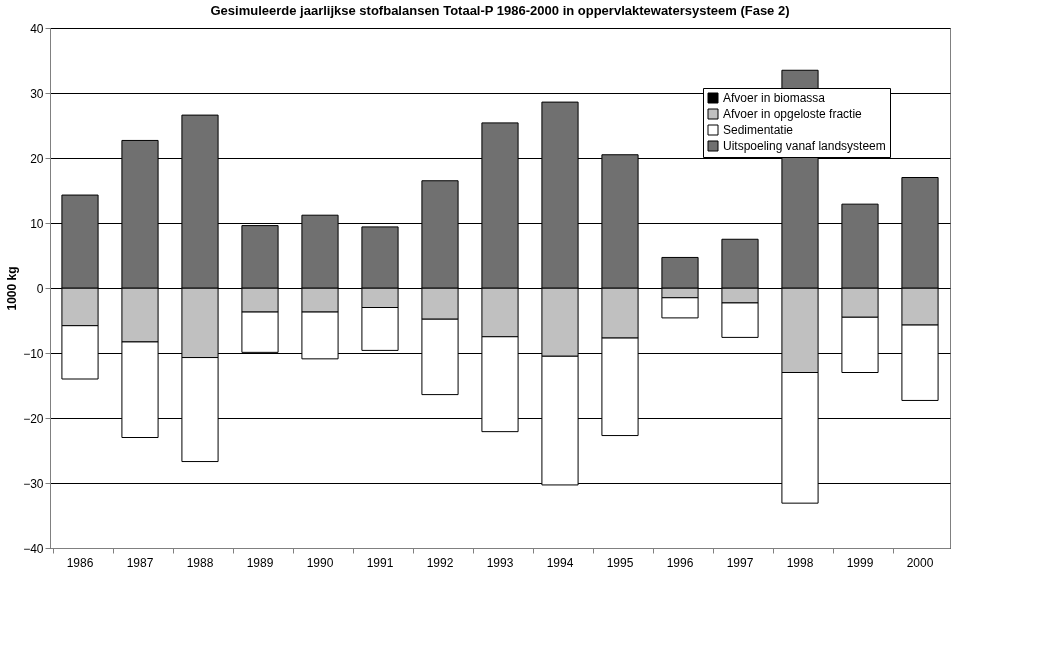  Describe the element at coordinates (804, 146) in the screenshot. I see `legend-label: Uitspoeling vanaf landsysteem` at that location.